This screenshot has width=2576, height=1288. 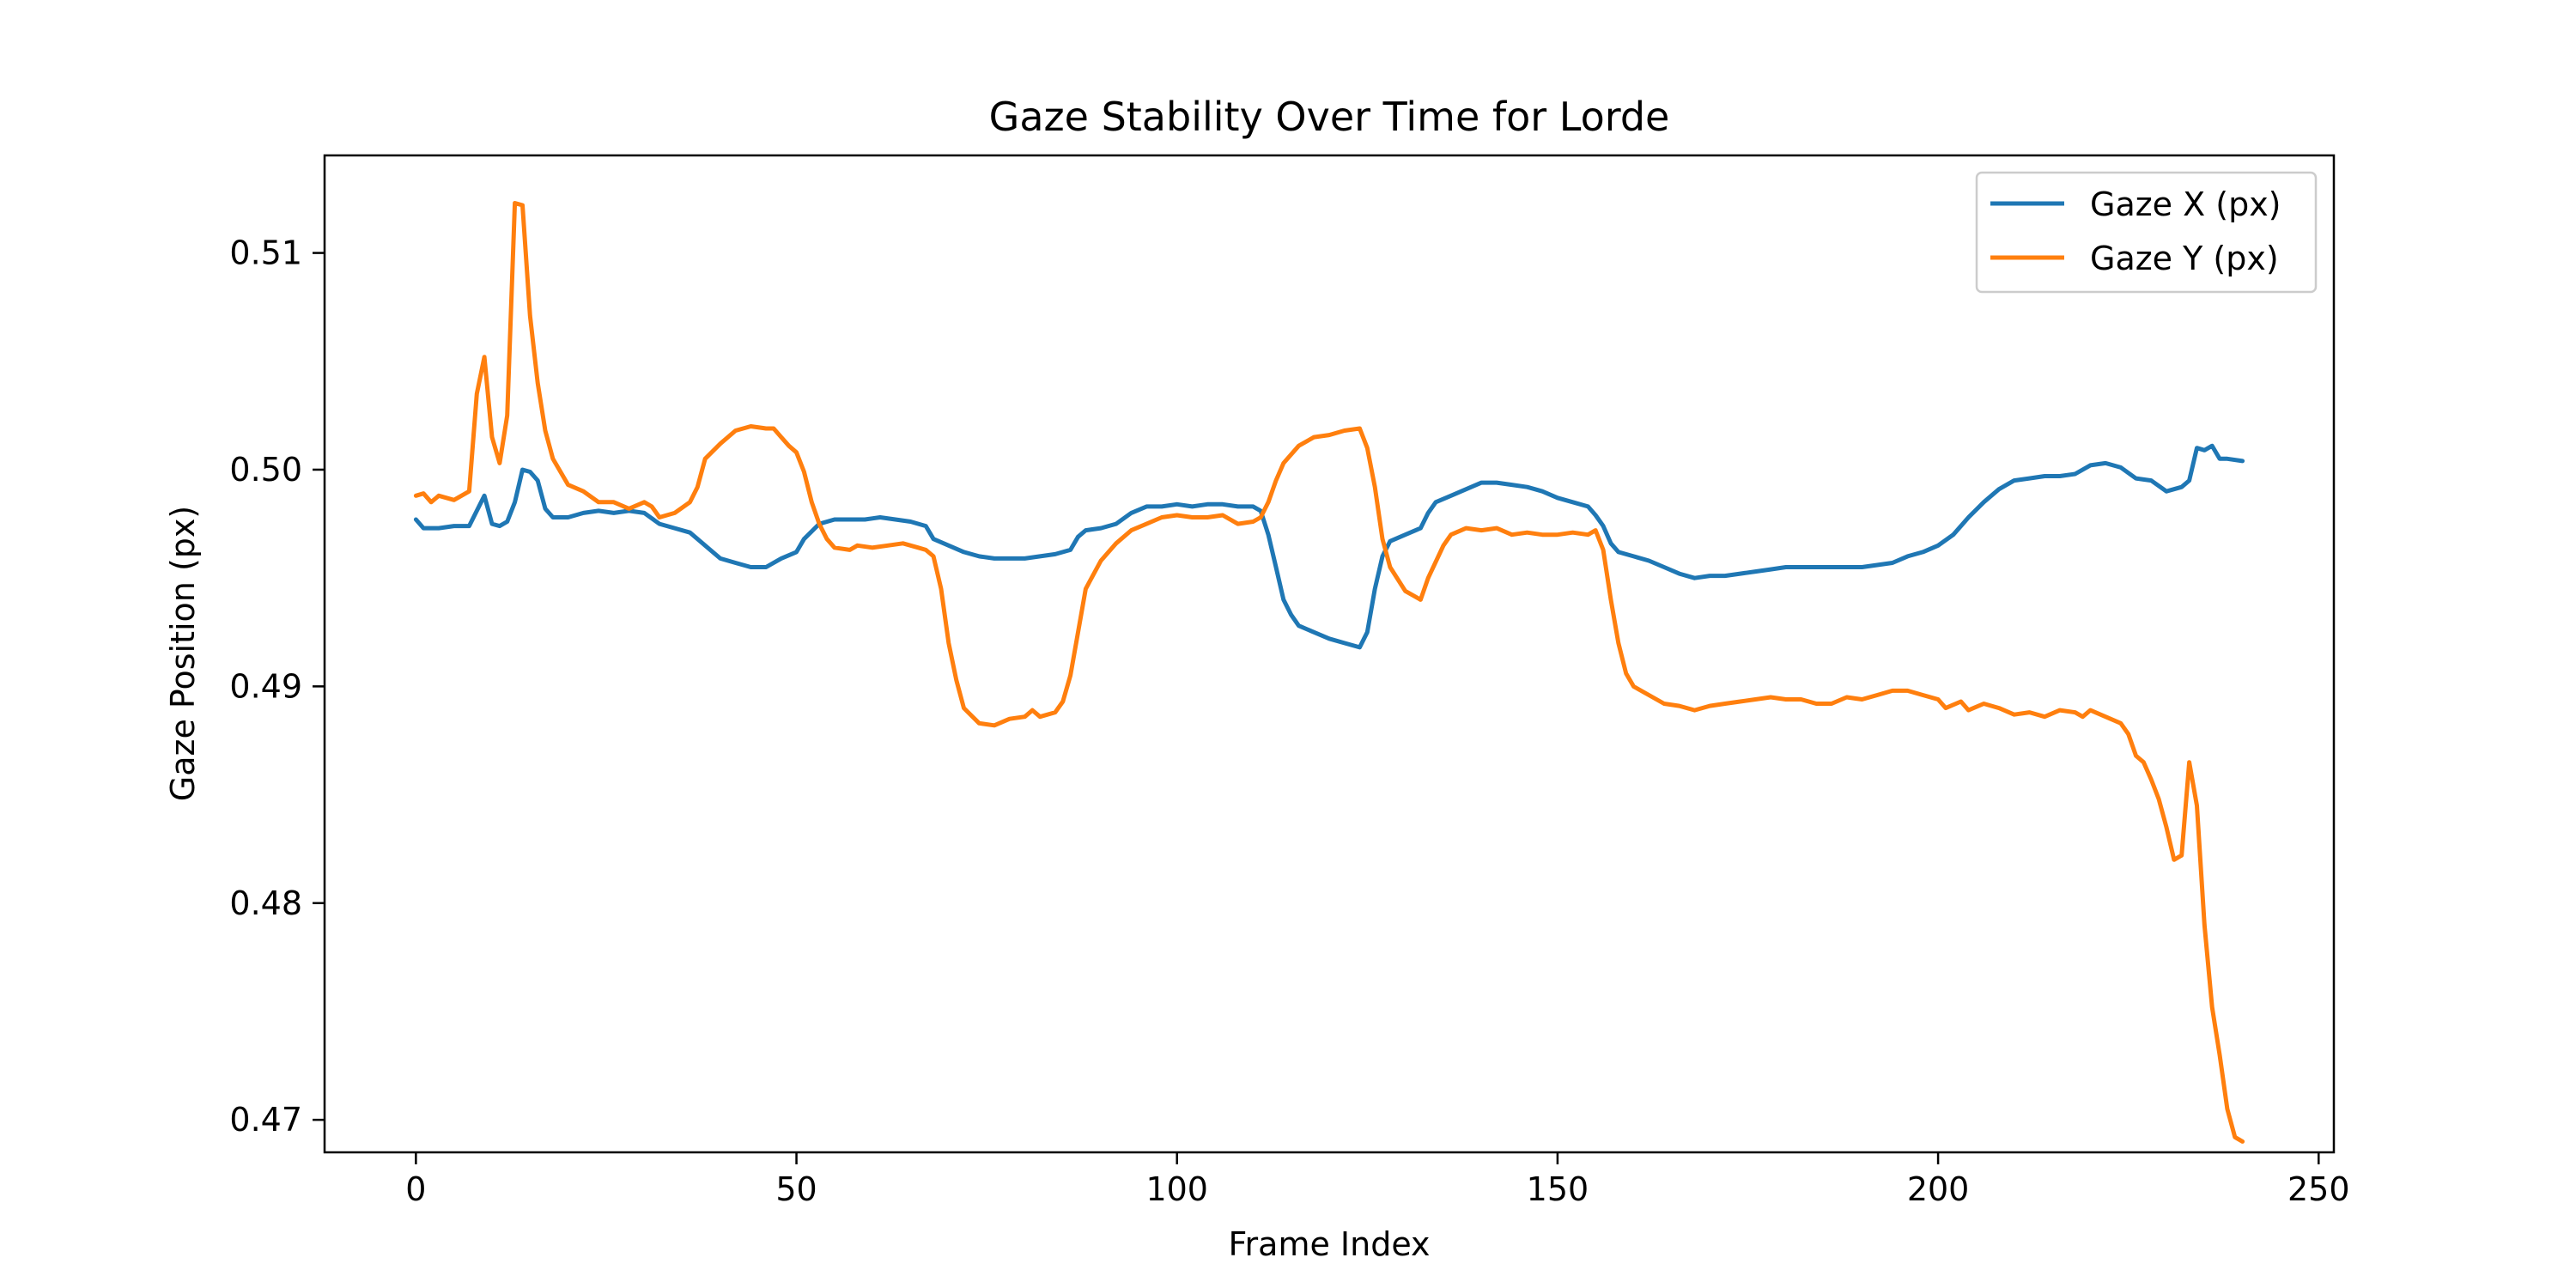 What do you see at coordinates (1329, 1244) in the screenshot?
I see `x-axis-title: Frame Index` at bounding box center [1329, 1244].